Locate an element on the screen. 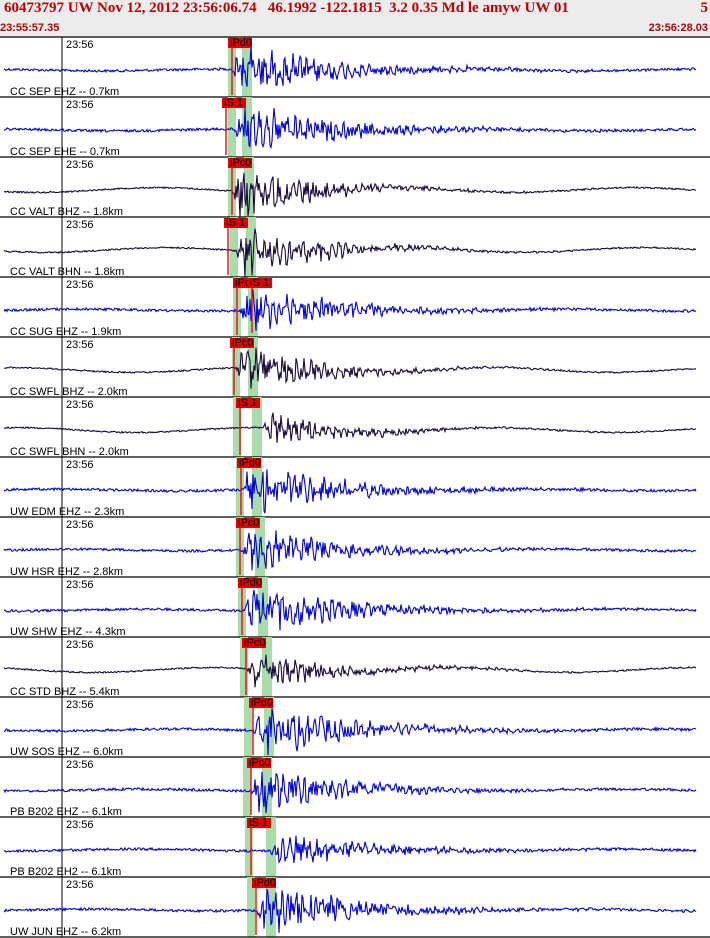  start-time: 23:55:57.35 is located at coordinates (30, 28).